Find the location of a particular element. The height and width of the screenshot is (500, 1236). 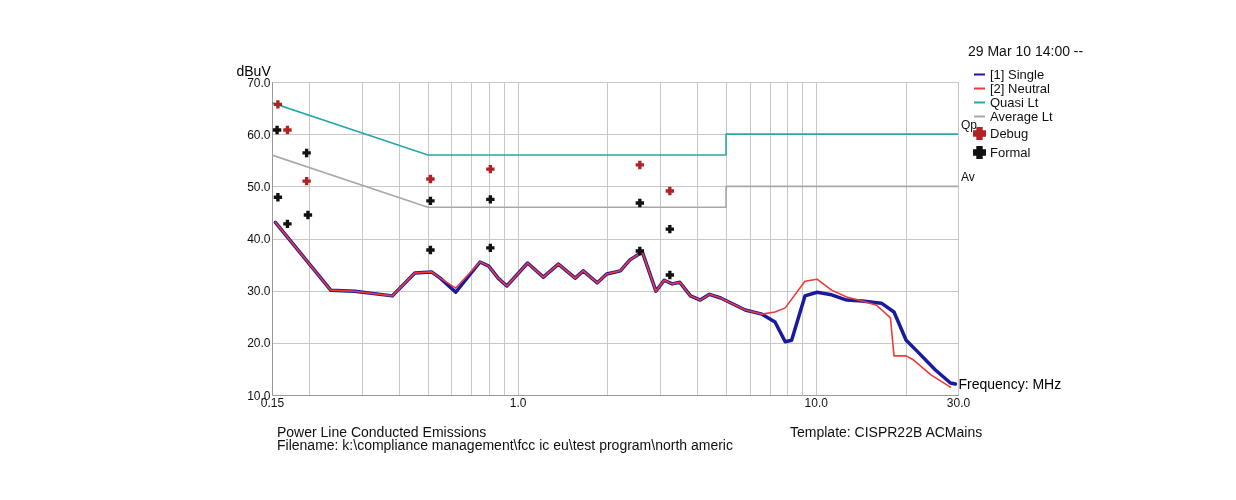

y-tick-label: 40.0 is located at coordinates (259, 239).